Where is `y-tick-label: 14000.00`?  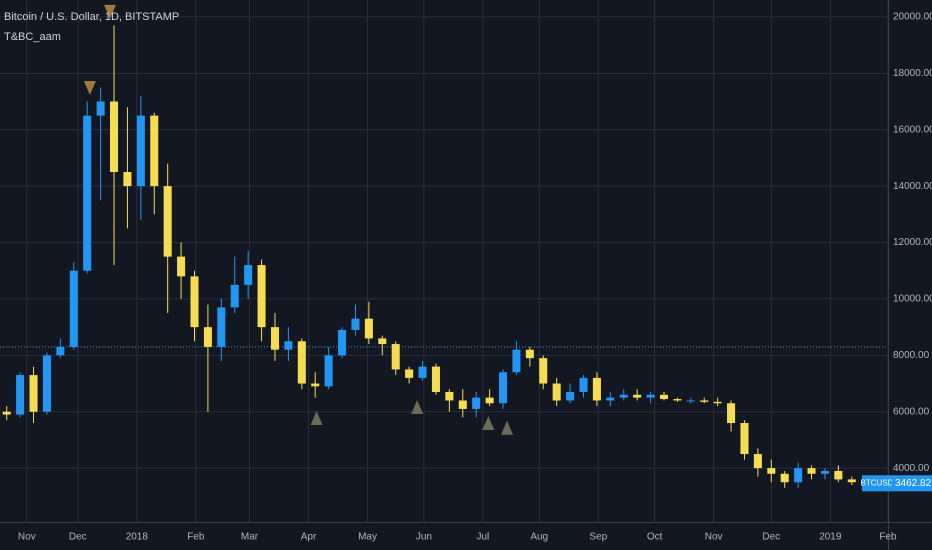
y-tick-label: 14000.00 is located at coordinates (912, 186).